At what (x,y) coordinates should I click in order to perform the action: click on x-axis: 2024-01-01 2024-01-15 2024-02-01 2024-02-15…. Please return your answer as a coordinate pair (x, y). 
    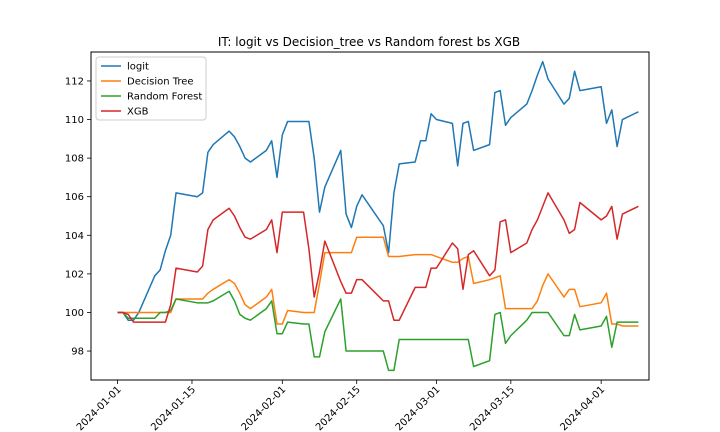
    Looking at the image, I should click on (341, 406).